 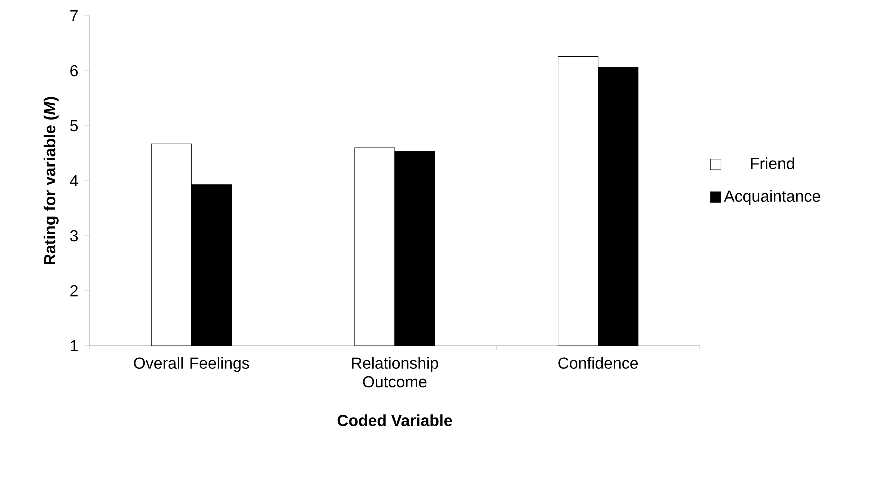 What do you see at coordinates (772, 164) in the screenshot?
I see `legend-label: Friend` at bounding box center [772, 164].